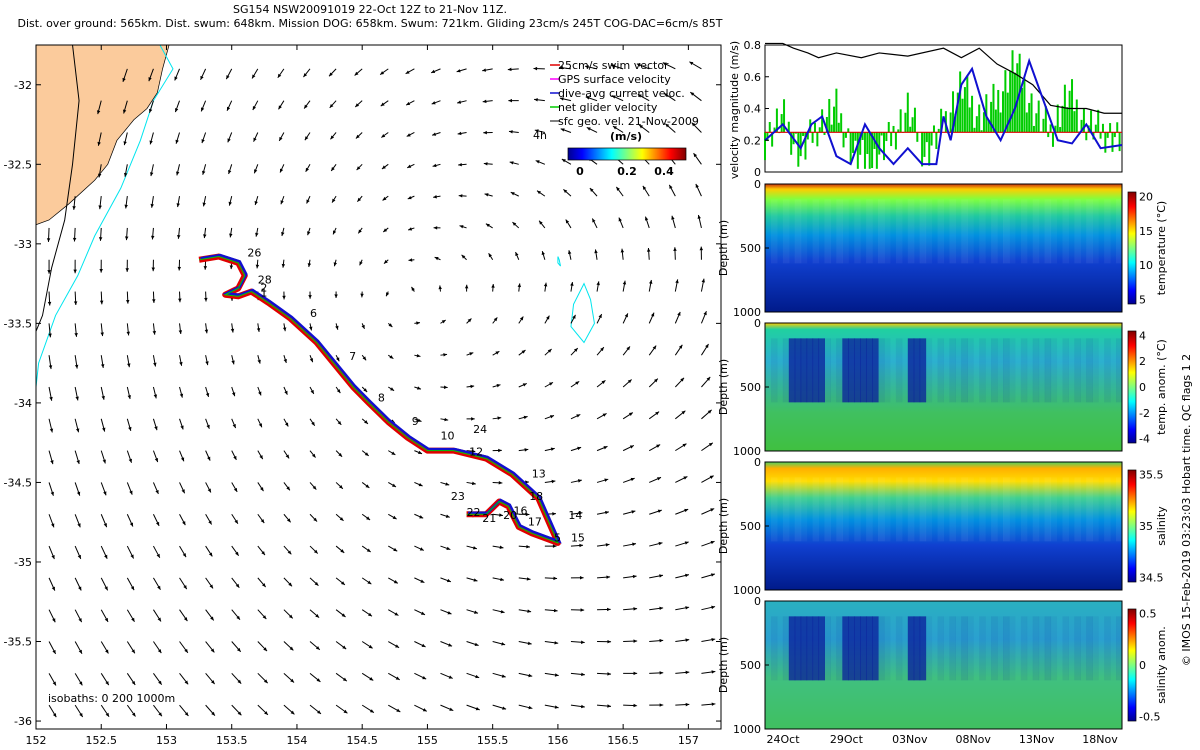 This screenshot has height=750, width=1200. What do you see at coordinates (1142, 300) in the screenshot?
I see `colorbar-tick: 5` at bounding box center [1142, 300].